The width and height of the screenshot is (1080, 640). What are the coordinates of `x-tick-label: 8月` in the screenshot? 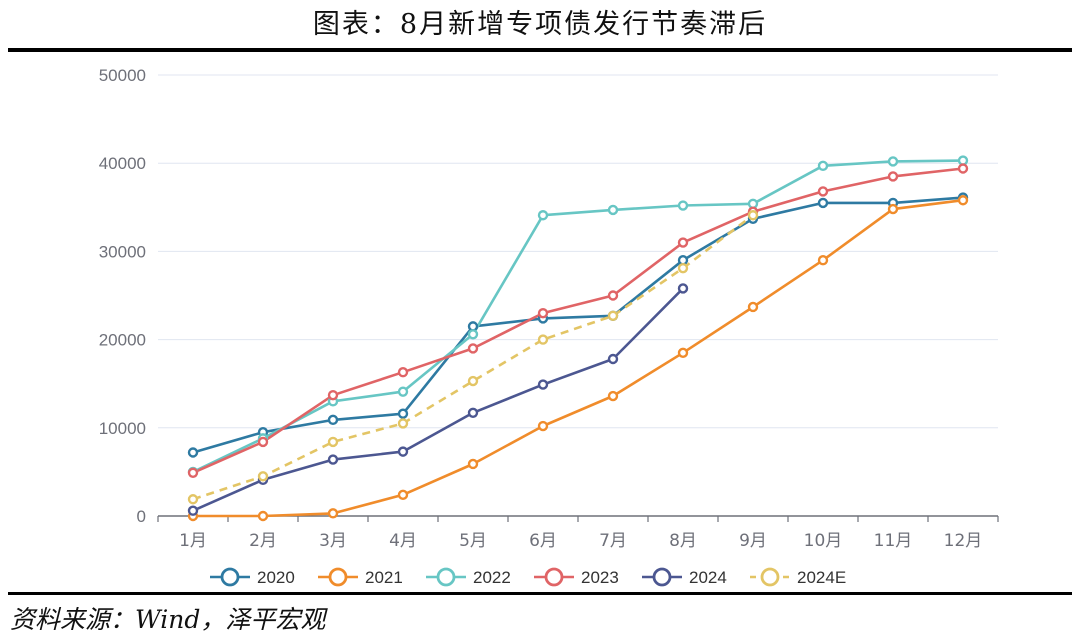 It's located at (683, 541).